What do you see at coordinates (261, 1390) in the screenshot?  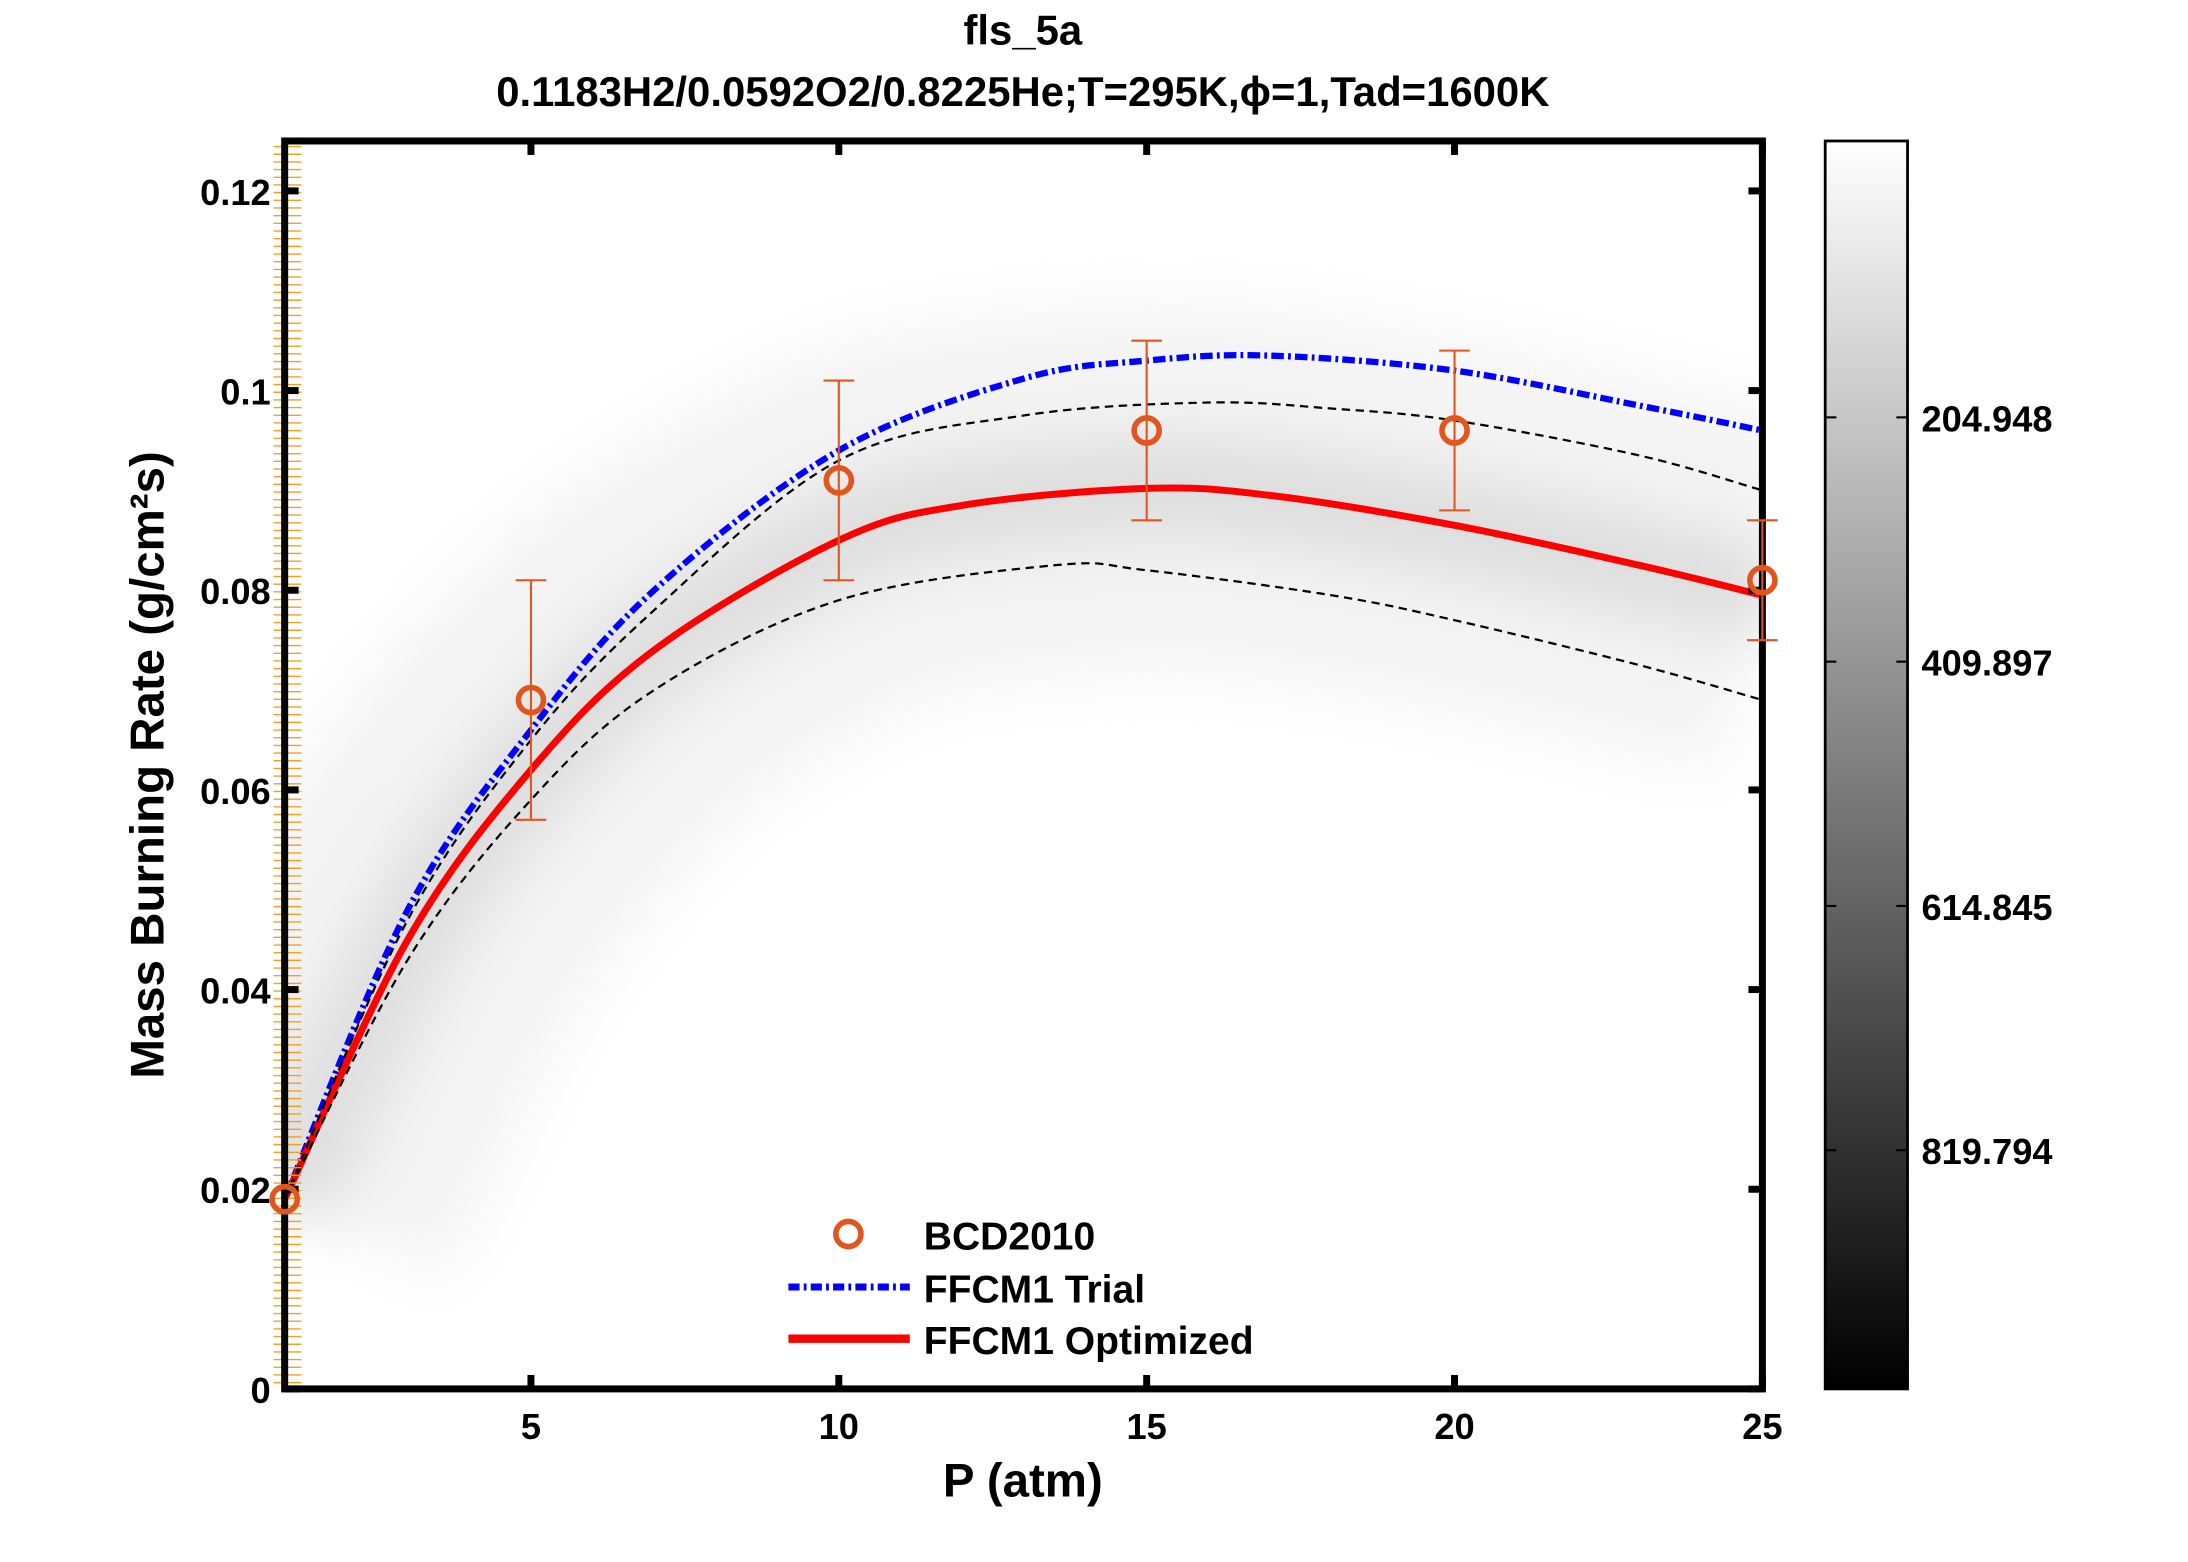 I see `y-tick-label: 0` at bounding box center [261, 1390].